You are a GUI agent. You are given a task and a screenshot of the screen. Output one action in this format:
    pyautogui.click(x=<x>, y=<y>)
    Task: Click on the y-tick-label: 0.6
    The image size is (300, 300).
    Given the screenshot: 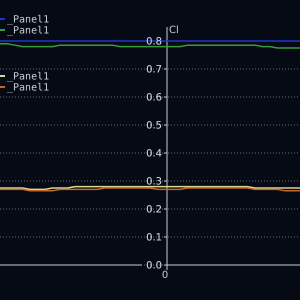 What is the action you would take?
    pyautogui.click(x=154, y=98)
    